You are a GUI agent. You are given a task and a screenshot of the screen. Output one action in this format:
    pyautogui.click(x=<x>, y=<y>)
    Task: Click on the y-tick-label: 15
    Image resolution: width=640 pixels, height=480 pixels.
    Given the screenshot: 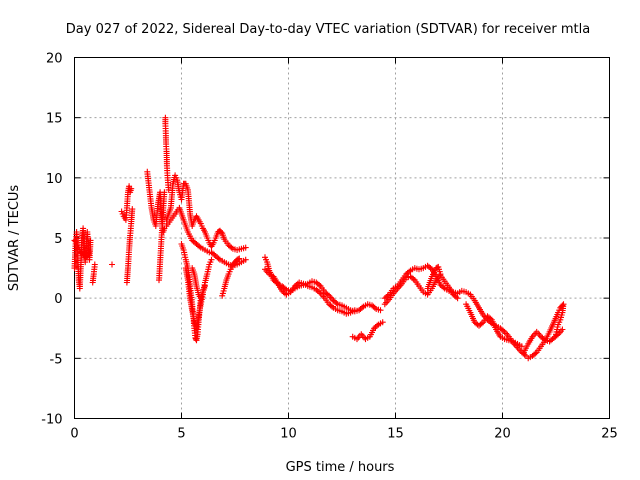 What is the action you would take?
    pyautogui.click(x=54, y=119)
    